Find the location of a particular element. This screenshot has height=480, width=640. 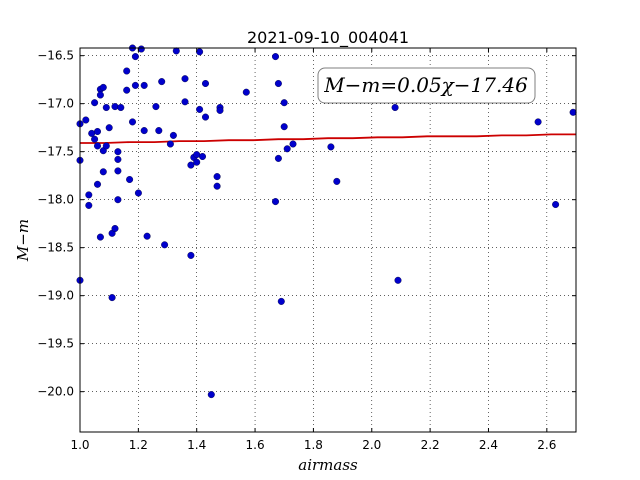

y-tick-label: −20.0 is located at coordinates (55, 392).